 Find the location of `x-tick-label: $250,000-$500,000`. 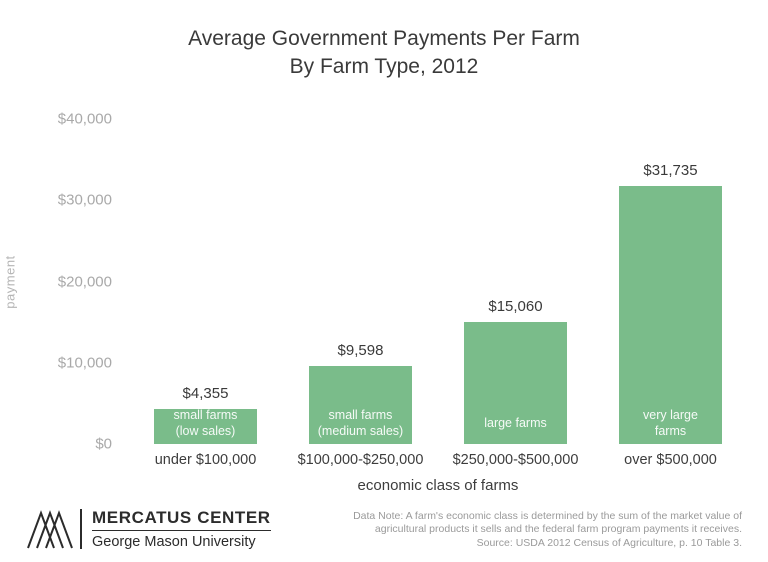

x-tick-label: $250,000-$500,000 is located at coordinates (515, 460).